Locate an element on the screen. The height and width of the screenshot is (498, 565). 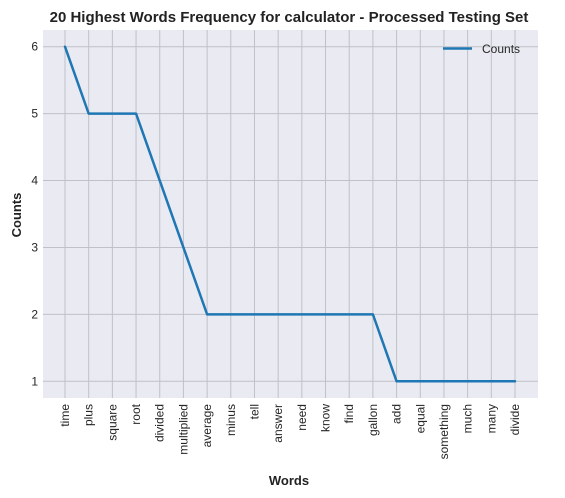
x-tick-label: divide is located at coordinates (515, 420).